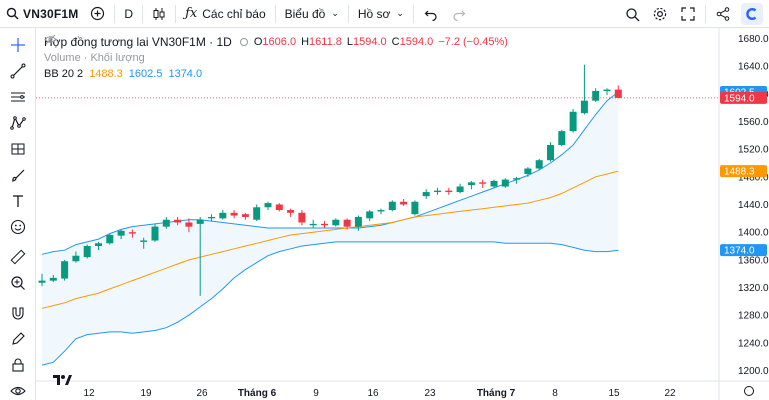  What do you see at coordinates (752, 14) in the screenshot?
I see `app-logo` at bounding box center [752, 14].